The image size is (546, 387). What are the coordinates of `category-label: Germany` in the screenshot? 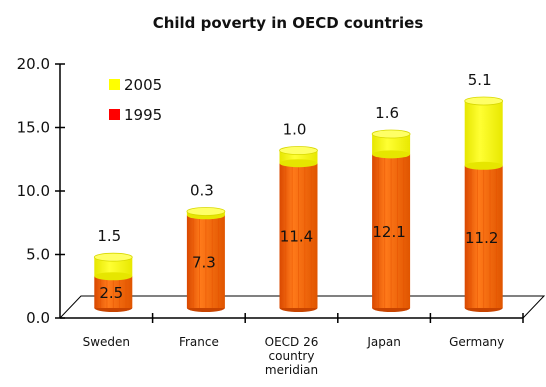 It's located at (476, 342).